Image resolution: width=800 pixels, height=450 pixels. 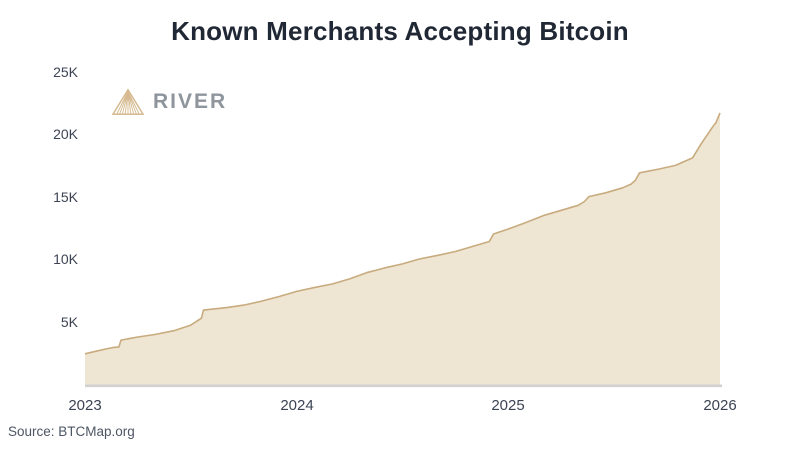 What do you see at coordinates (403, 386) in the screenshot?
I see `x-axis-line` at bounding box center [403, 386].